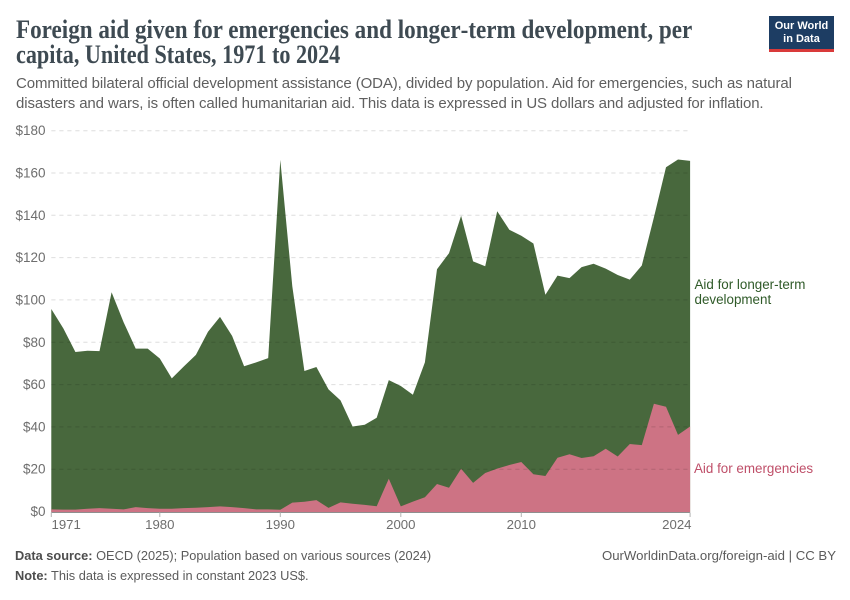 The image size is (850, 600). I want to click on svg-text: 1980, so click(159, 524).